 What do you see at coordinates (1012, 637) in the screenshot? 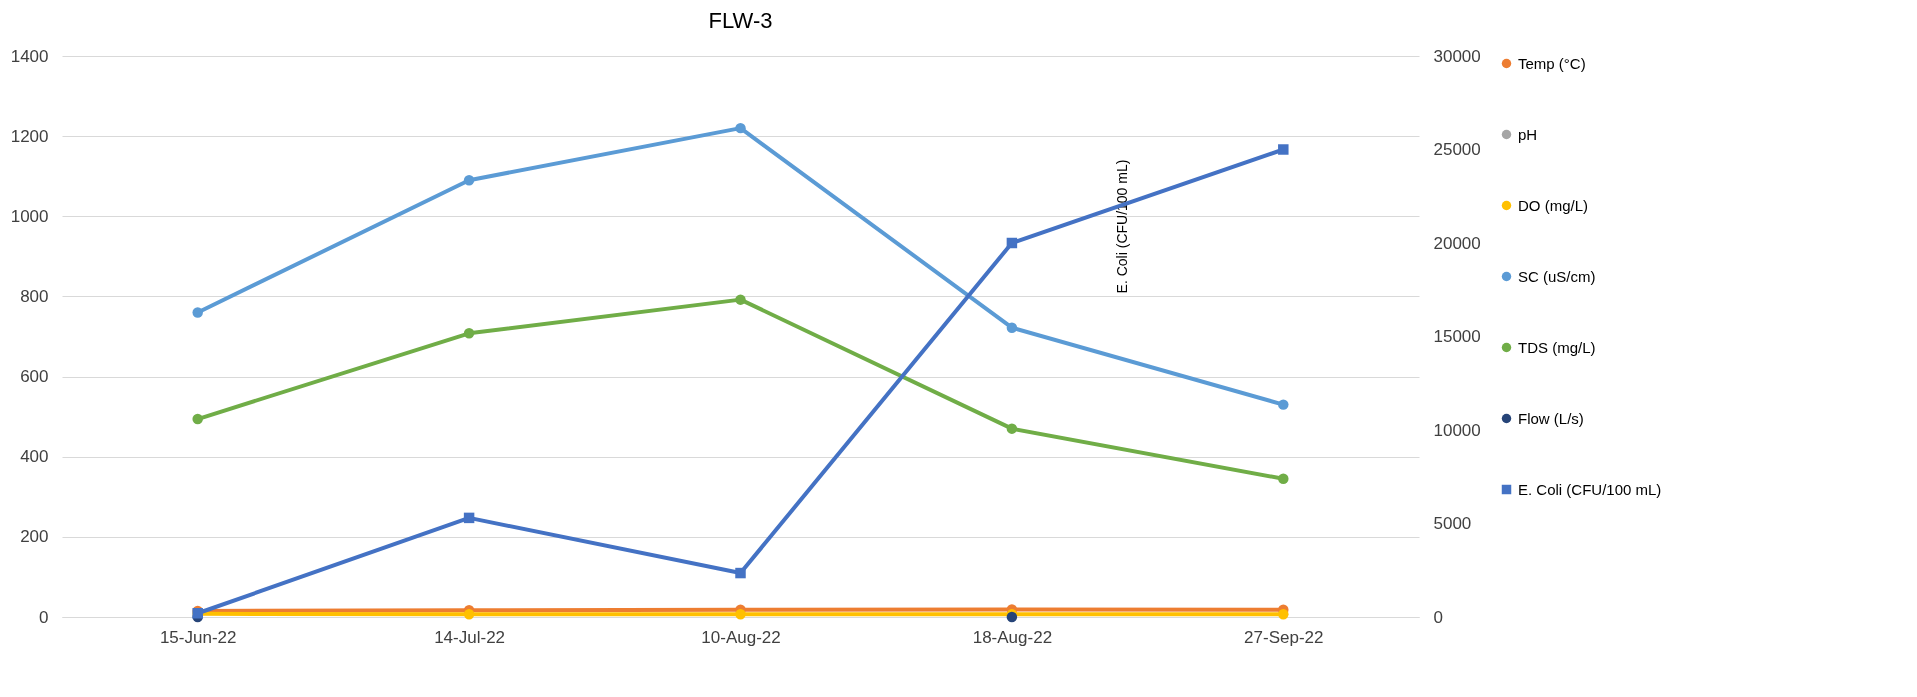
I see `x-tick-label: 18-Aug-22` at bounding box center [1012, 637].